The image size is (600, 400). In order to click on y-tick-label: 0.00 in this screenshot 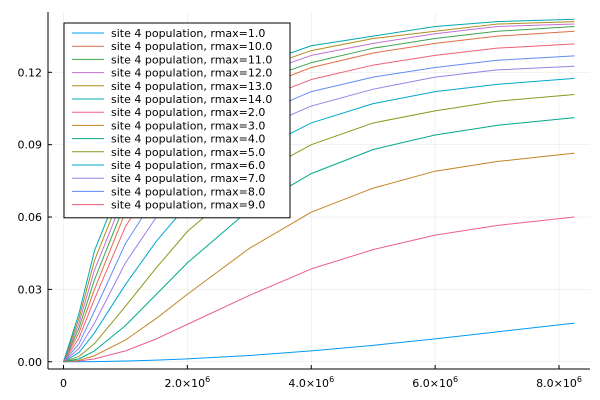, I will do `click(30, 362)`.